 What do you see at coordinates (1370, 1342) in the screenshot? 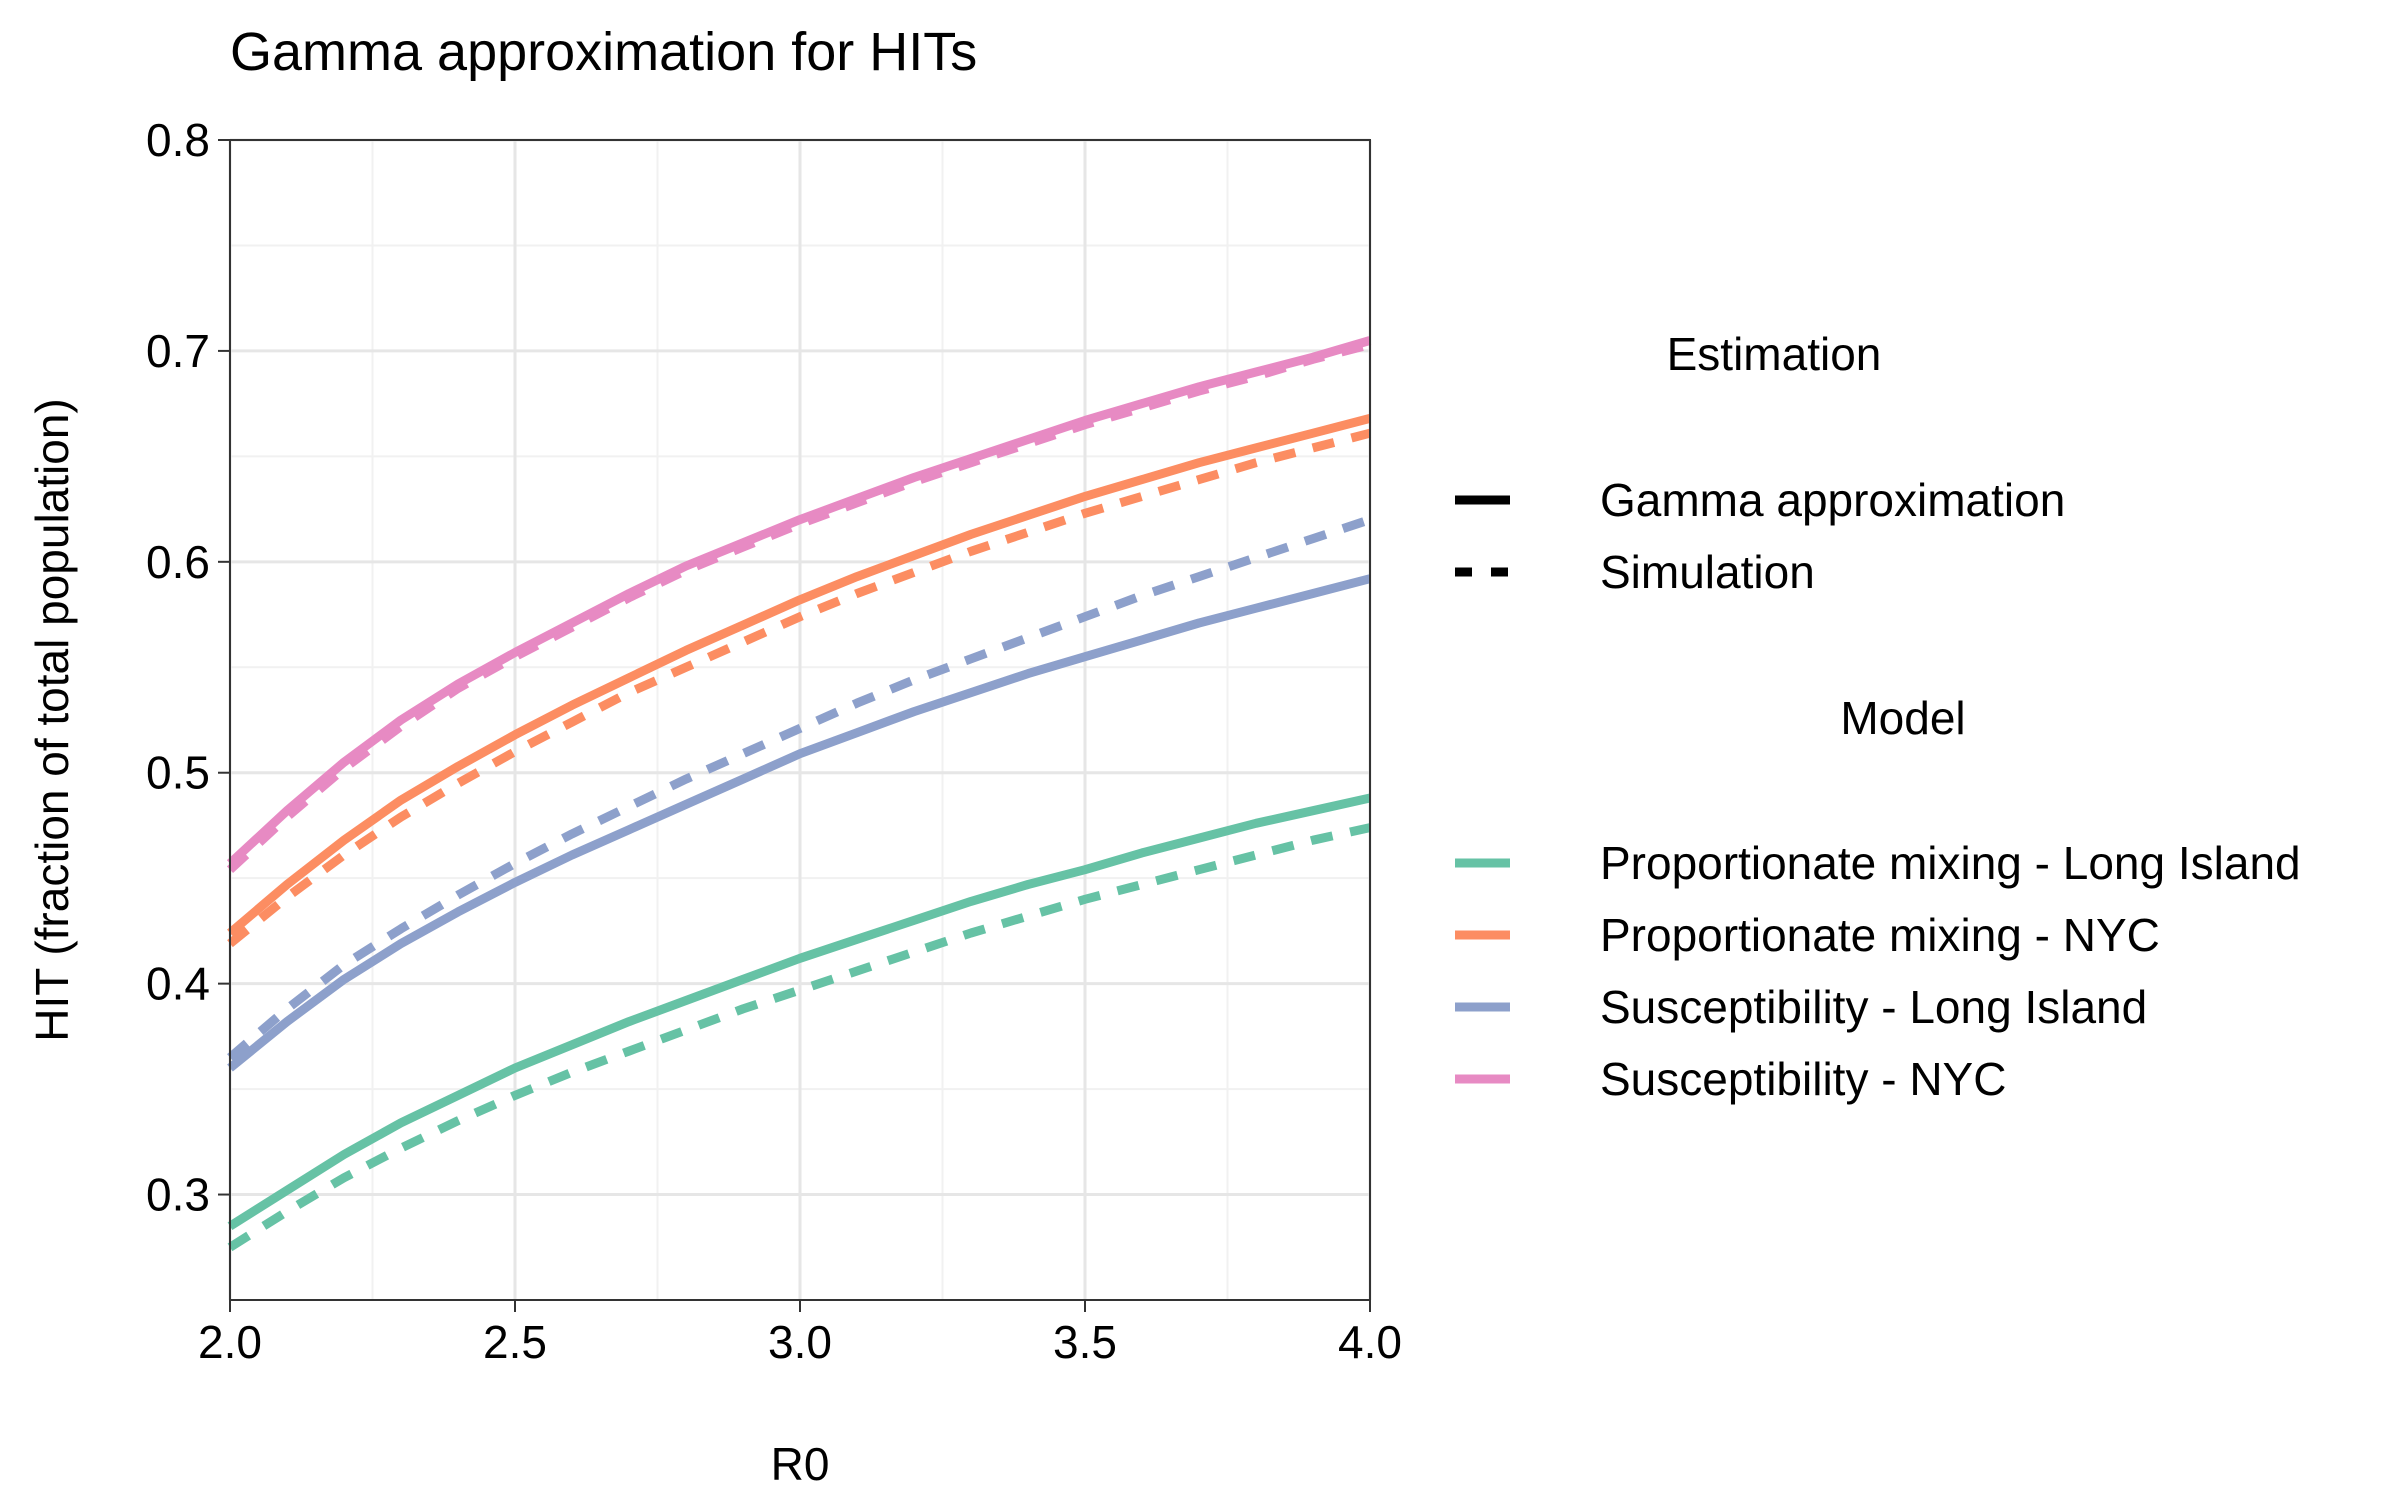
I see `x-tick-label: 4.0` at bounding box center [1370, 1342].